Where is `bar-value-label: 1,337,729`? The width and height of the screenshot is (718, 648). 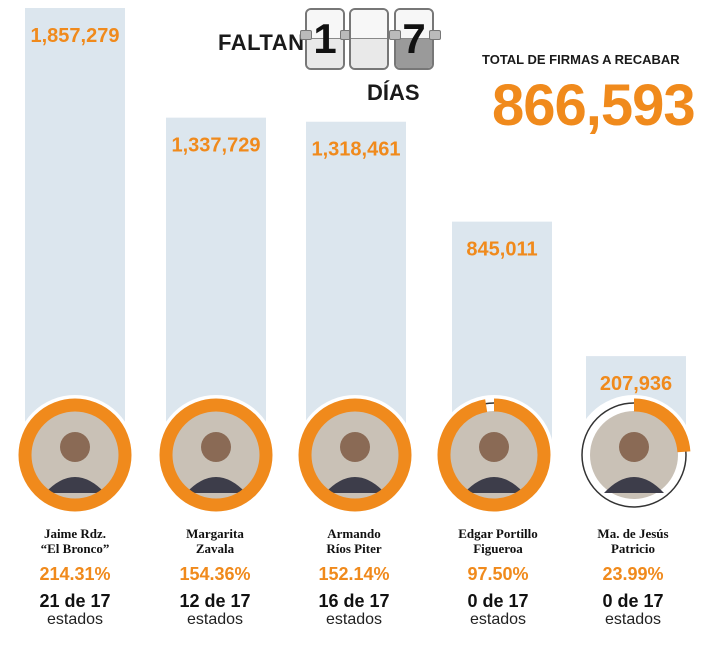
bar-value-label: 1,337,729 is located at coordinates (216, 146).